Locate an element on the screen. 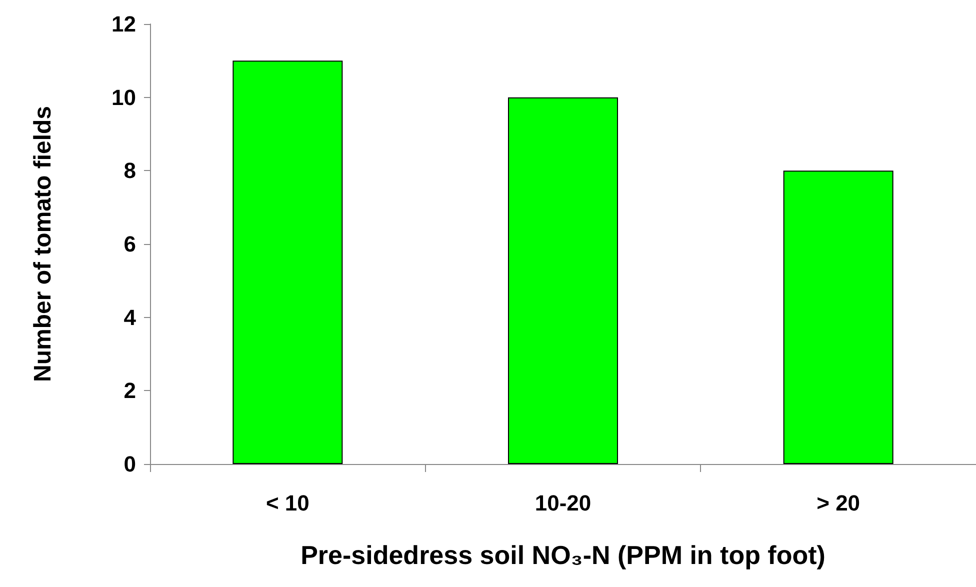 The height and width of the screenshot is (587, 976). y-tick-label: 12 is located at coordinates (124, 24).